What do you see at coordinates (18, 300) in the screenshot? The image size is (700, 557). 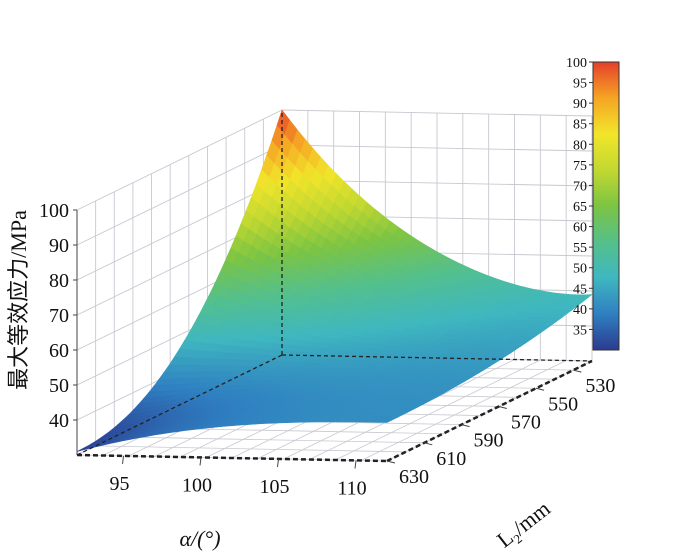 I see `z-axis-label: 最大等效应力/MPa` at bounding box center [18, 300].